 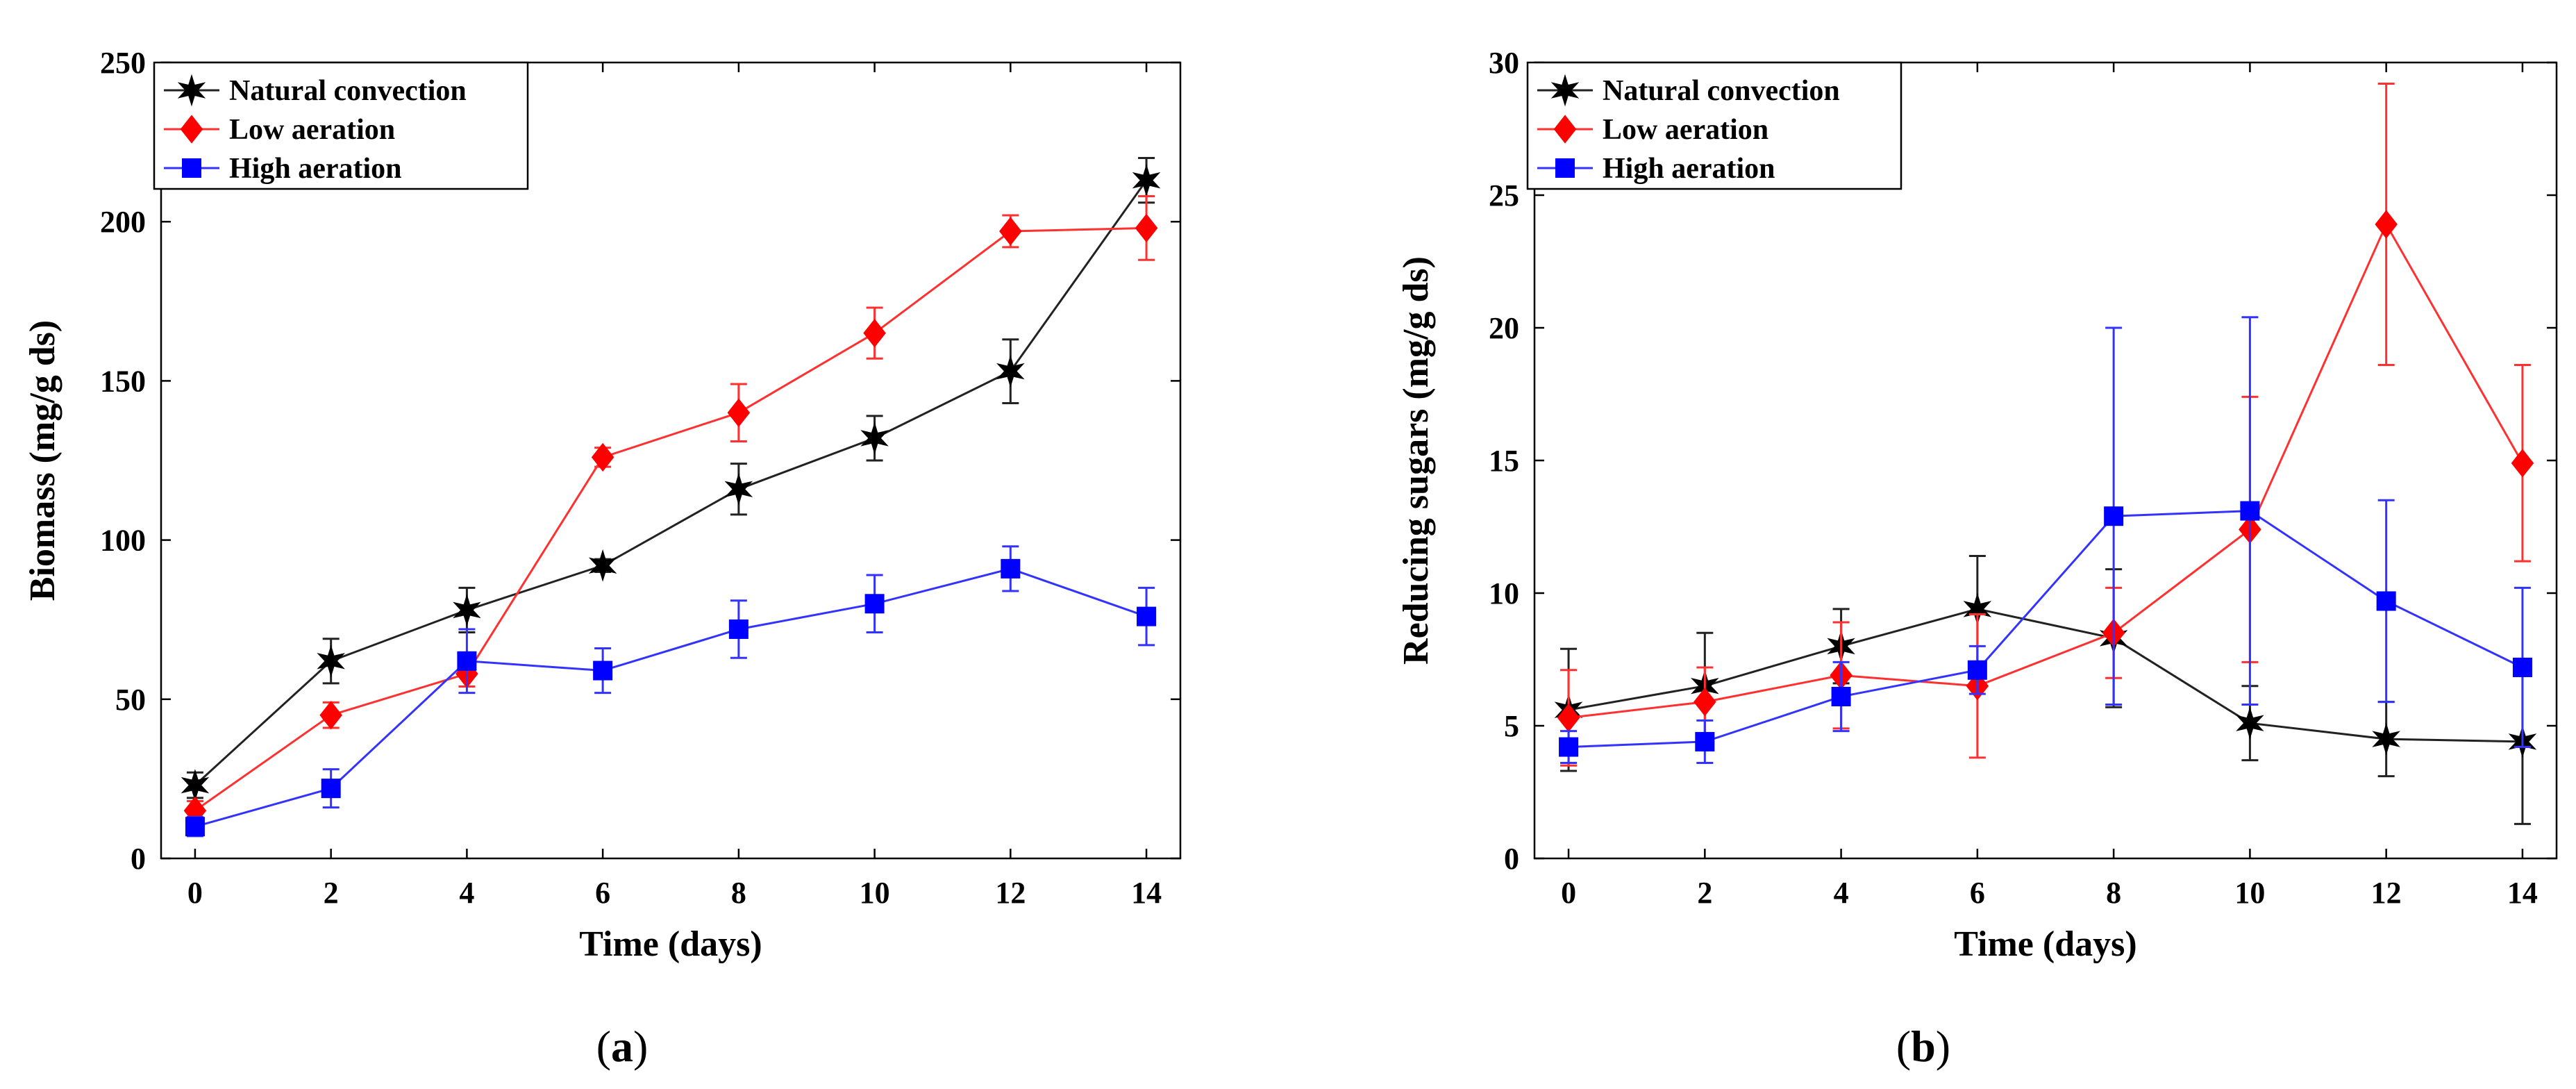 What do you see at coordinates (2522, 893) in the screenshot?
I see `chart-b-x-tick-label: 14` at bounding box center [2522, 893].